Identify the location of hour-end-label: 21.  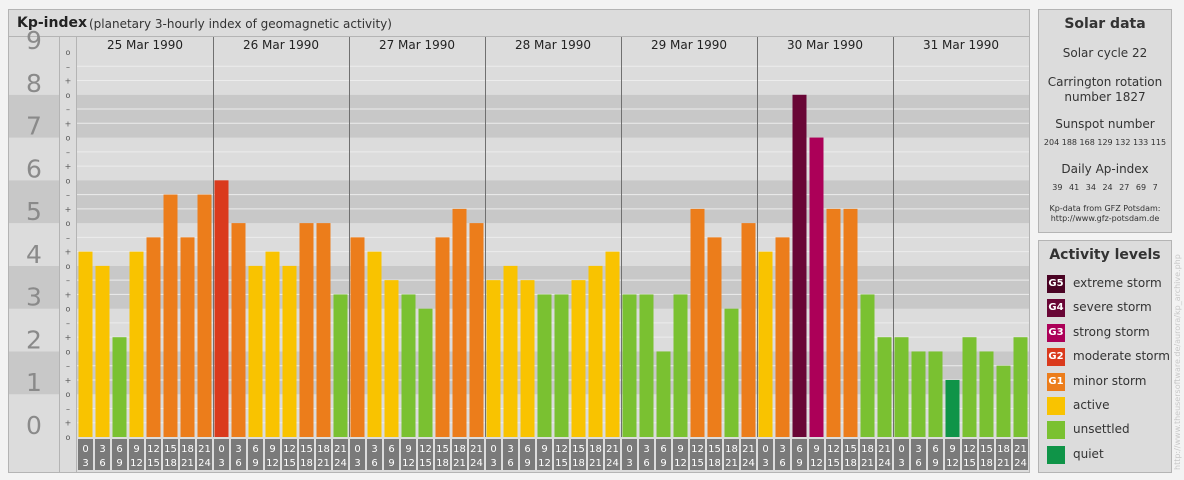
(459, 463).